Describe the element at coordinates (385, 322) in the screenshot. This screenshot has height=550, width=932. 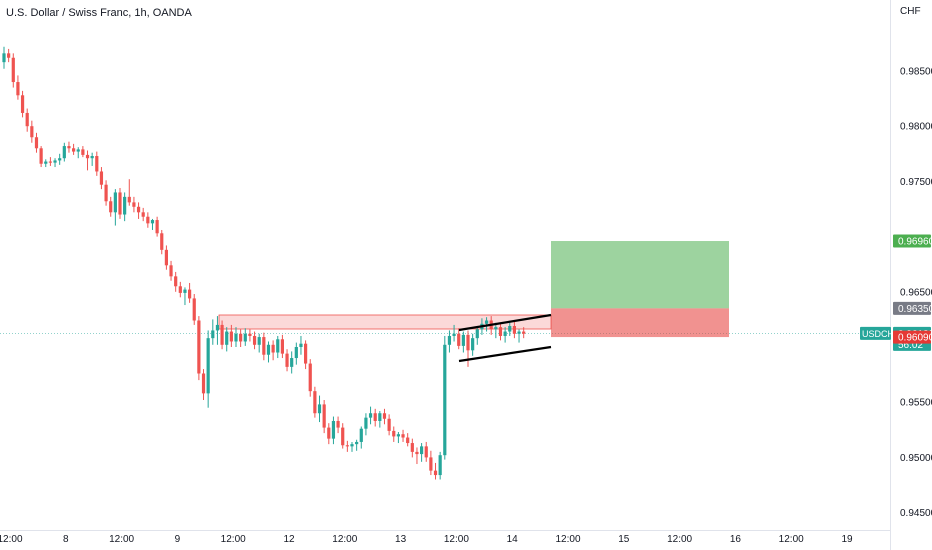
I see `resistance-zone` at that location.